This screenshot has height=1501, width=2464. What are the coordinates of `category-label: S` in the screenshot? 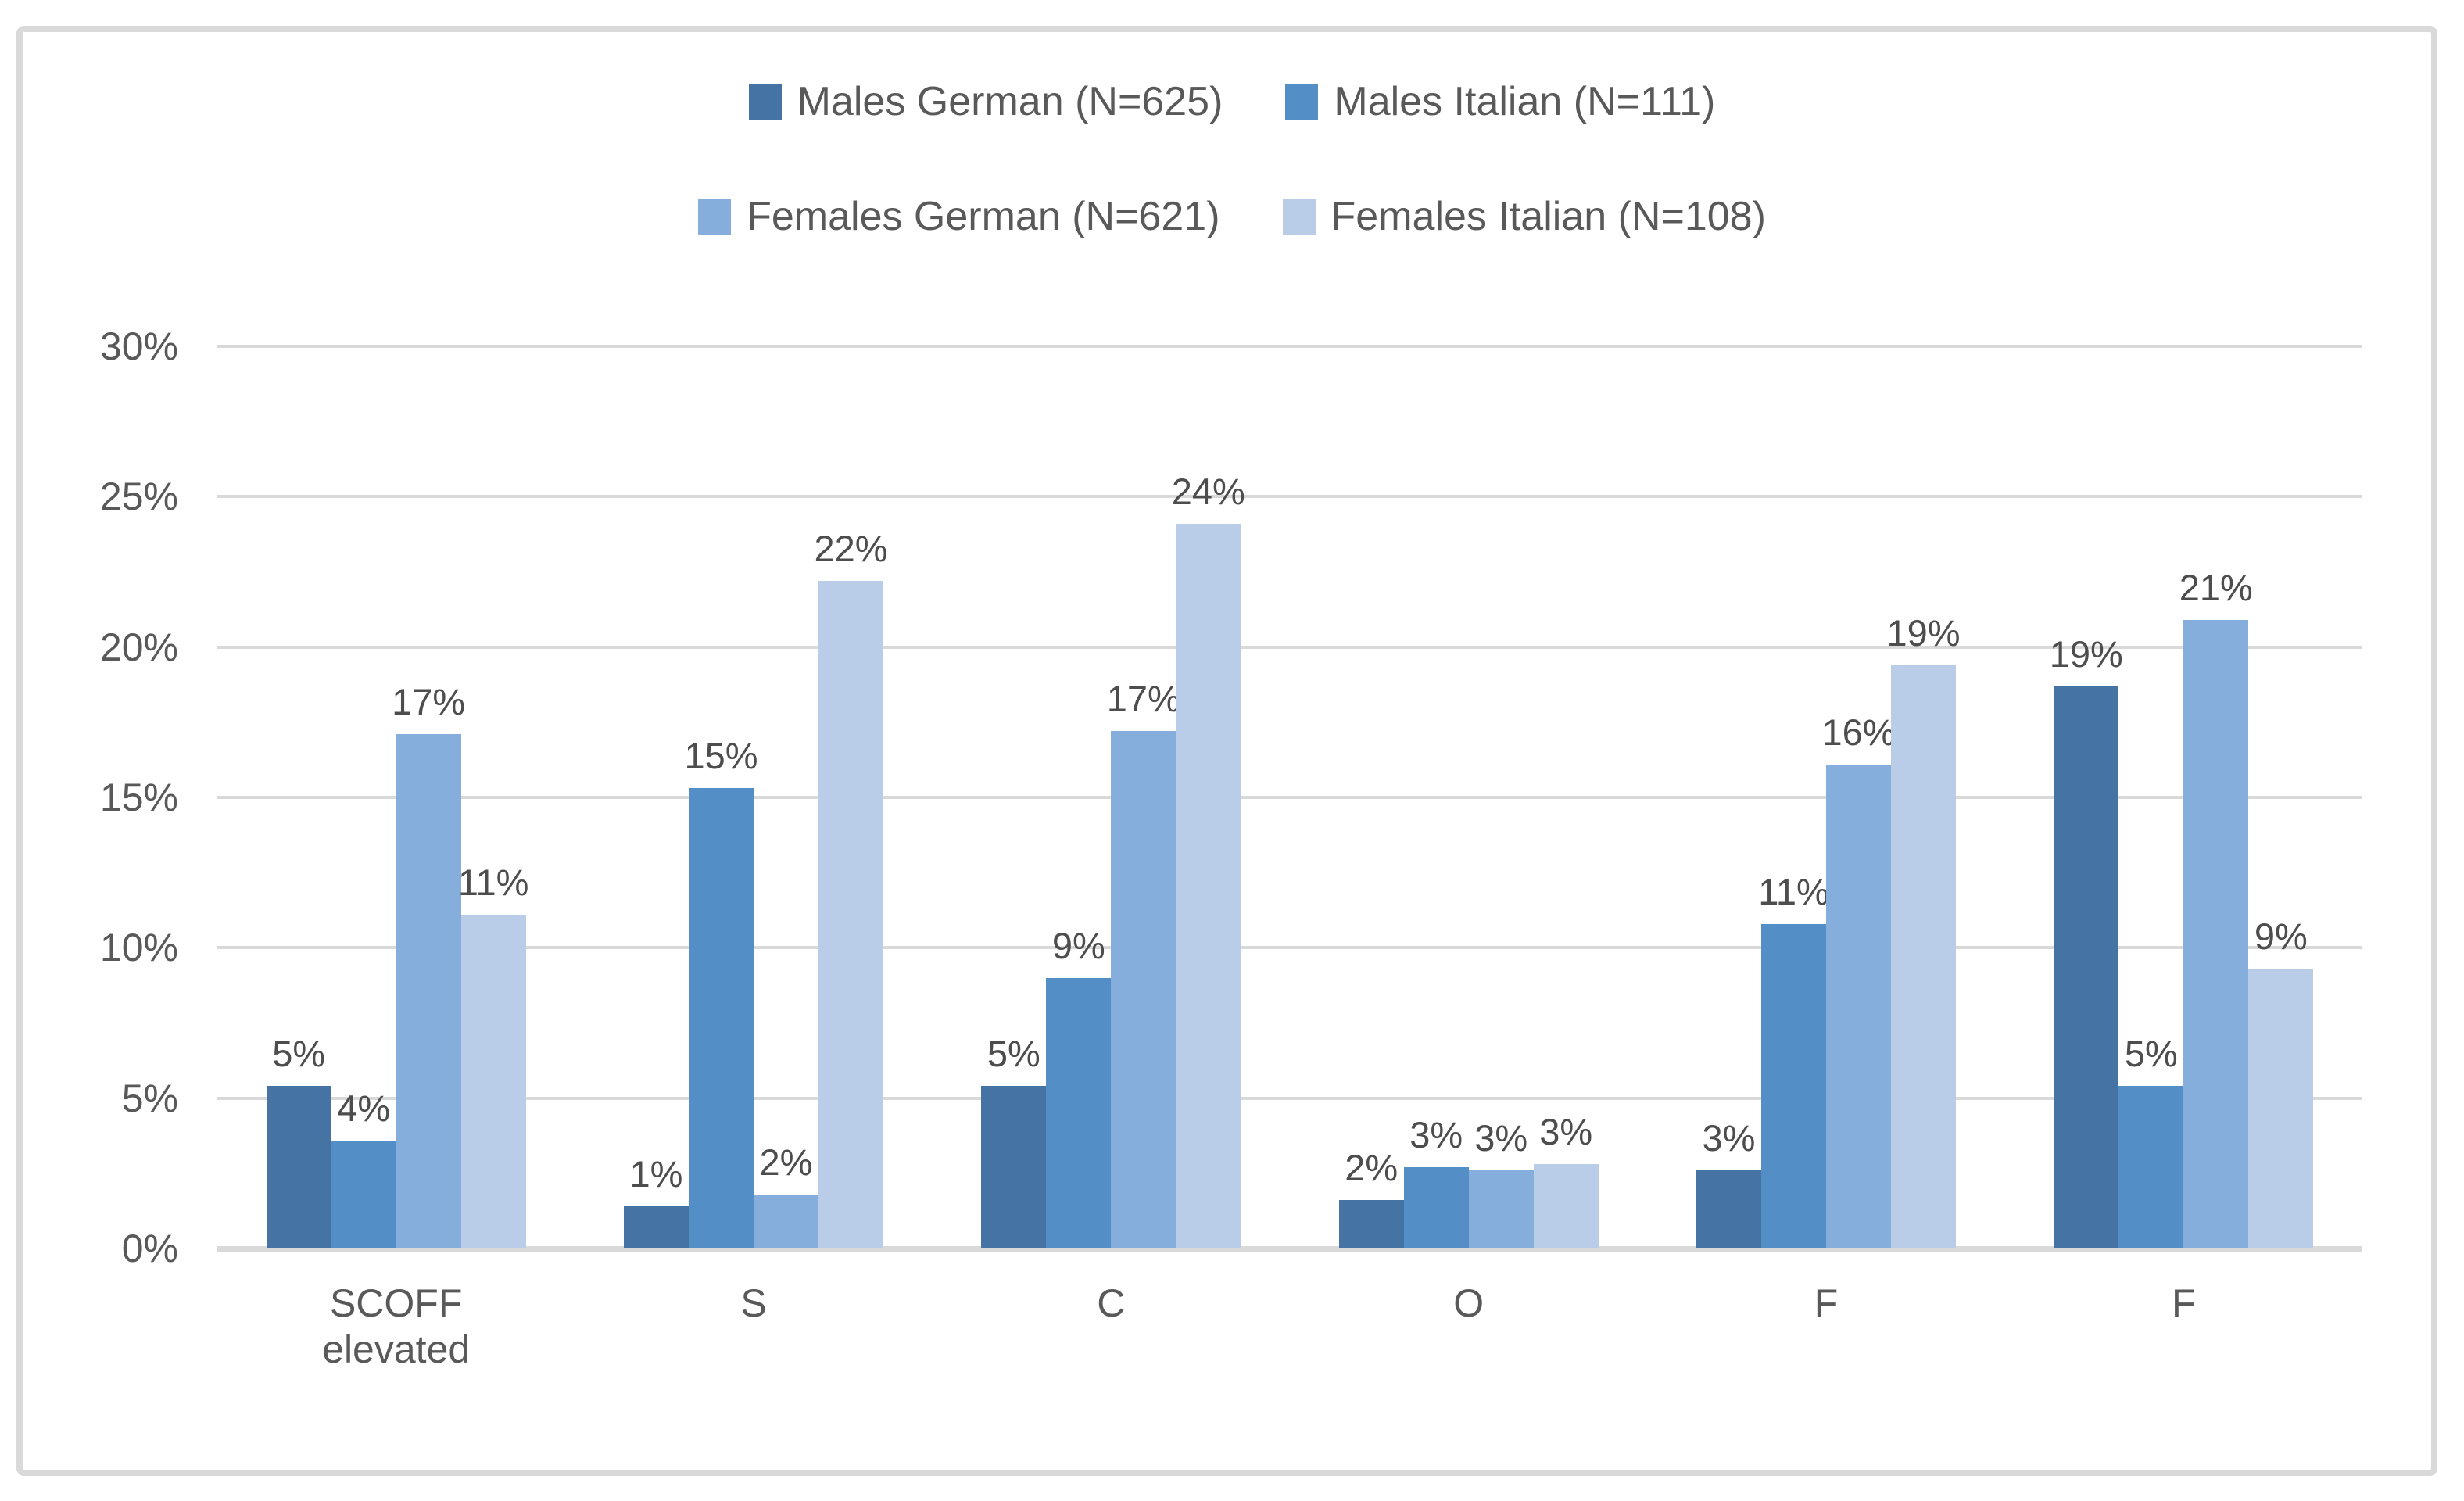 It's located at (754, 1303).